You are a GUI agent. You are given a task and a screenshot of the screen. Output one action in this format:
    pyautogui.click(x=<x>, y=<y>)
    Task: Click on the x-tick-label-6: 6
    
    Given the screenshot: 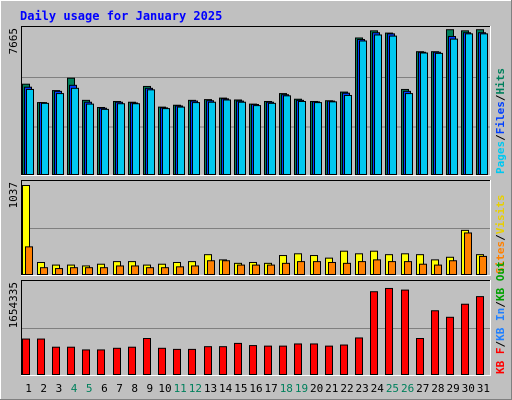 What is the action you would take?
    pyautogui.click(x=104, y=388)
    